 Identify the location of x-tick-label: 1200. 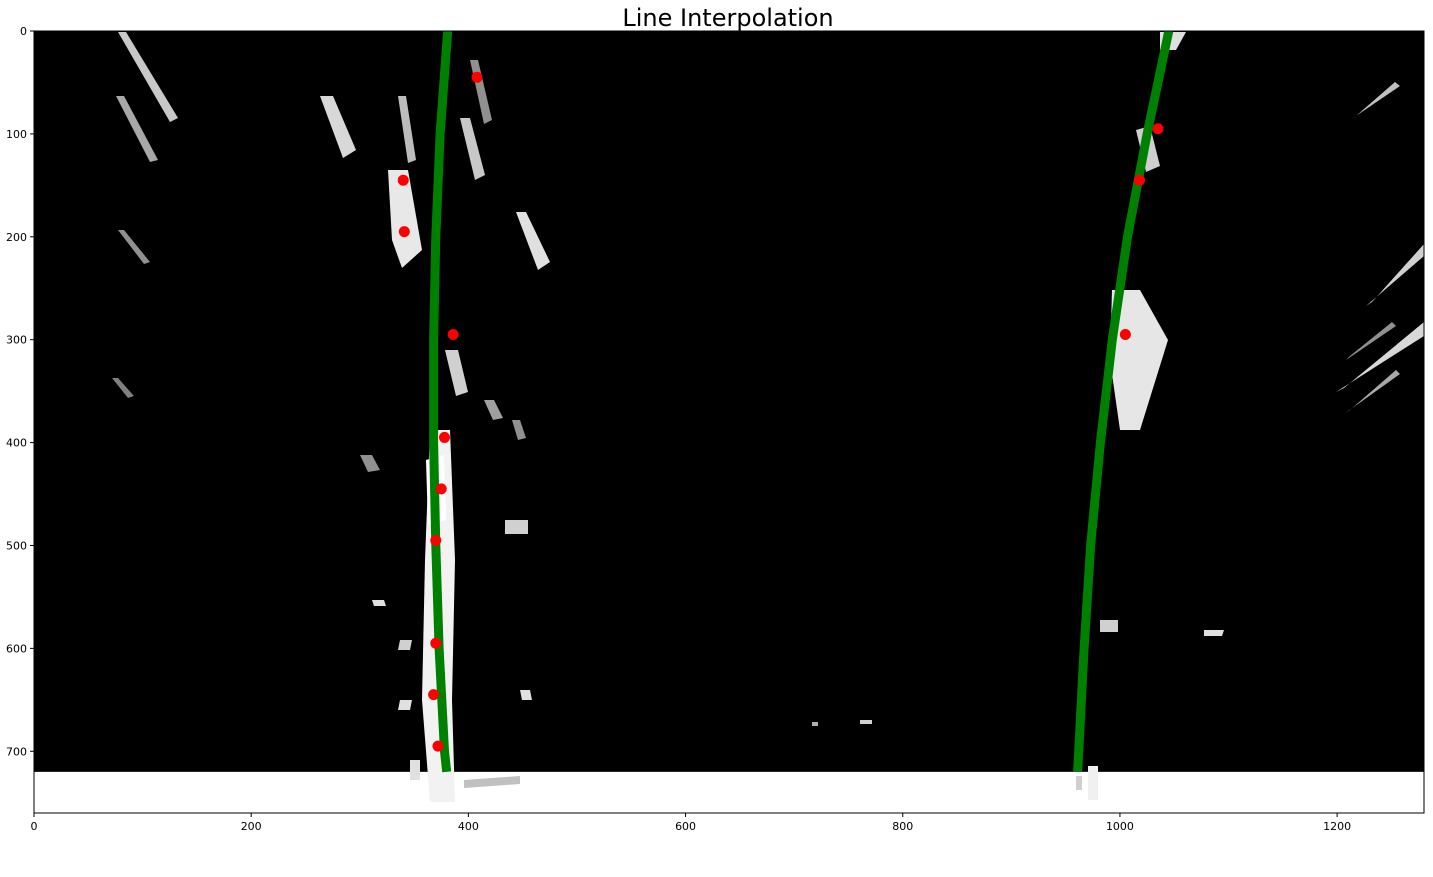
(1337, 826).